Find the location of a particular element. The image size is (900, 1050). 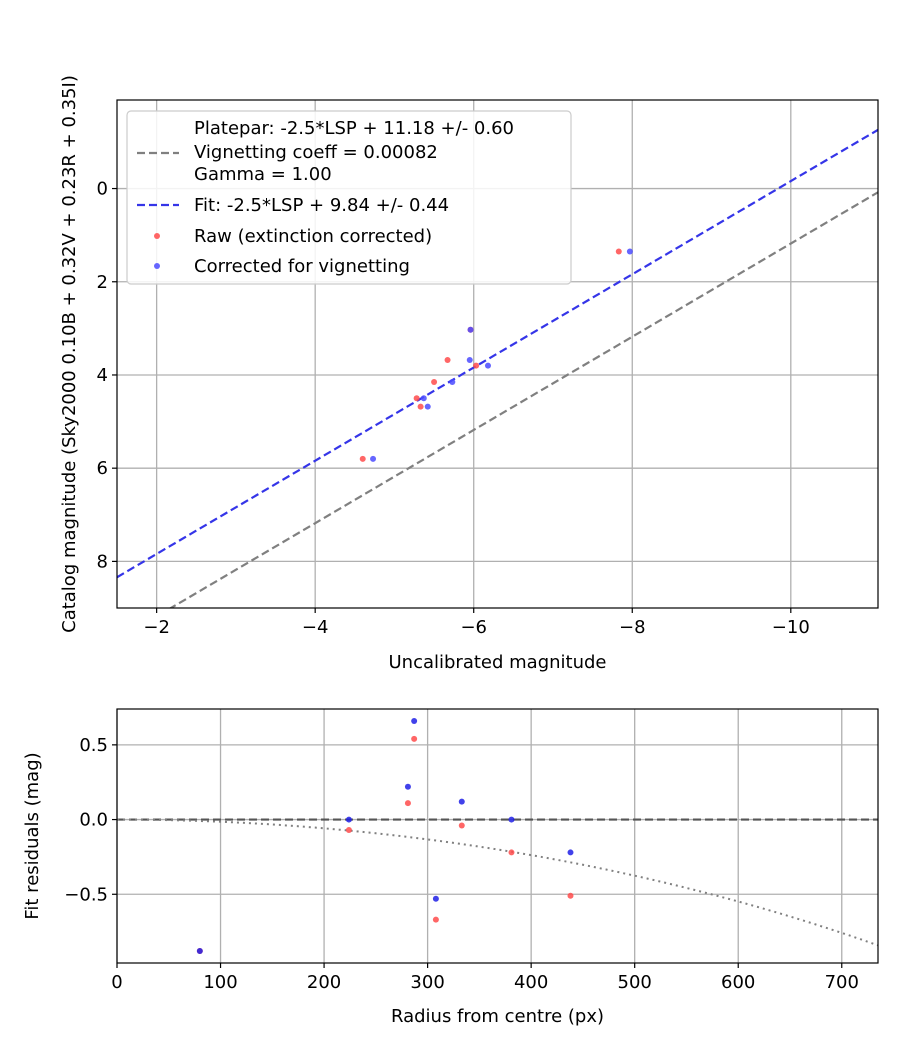

legend-raw-label: Raw (extinction corrected) is located at coordinates (313, 236).